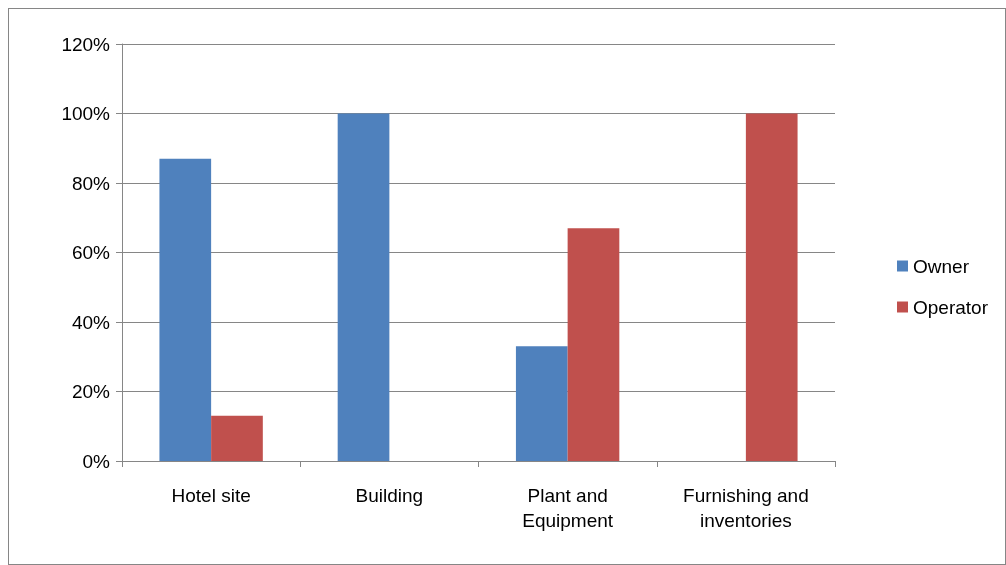 Image resolution: width=1006 pixels, height=565 pixels. Describe the element at coordinates (389, 495) in the screenshot. I see `x-tick-label: Building` at that location.